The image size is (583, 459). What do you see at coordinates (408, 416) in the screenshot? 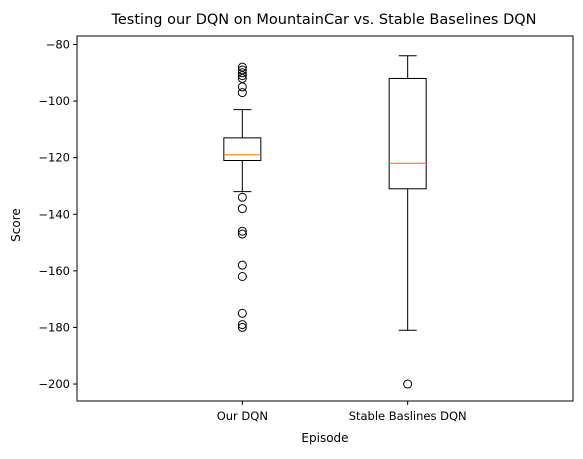
I see `x-tick-label: Stable Baslines DQN` at bounding box center [408, 416].